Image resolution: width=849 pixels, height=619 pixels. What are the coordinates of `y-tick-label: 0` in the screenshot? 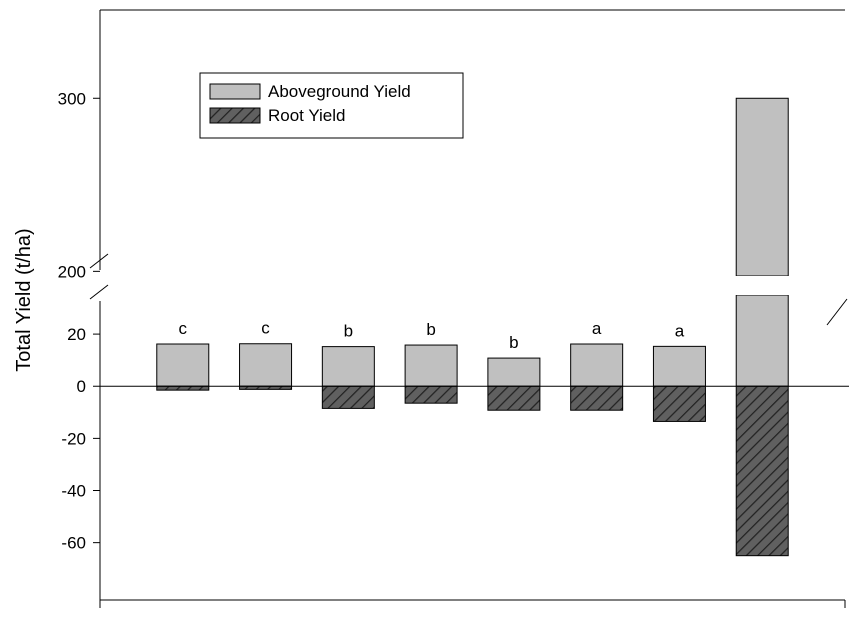 It's located at (81, 386).